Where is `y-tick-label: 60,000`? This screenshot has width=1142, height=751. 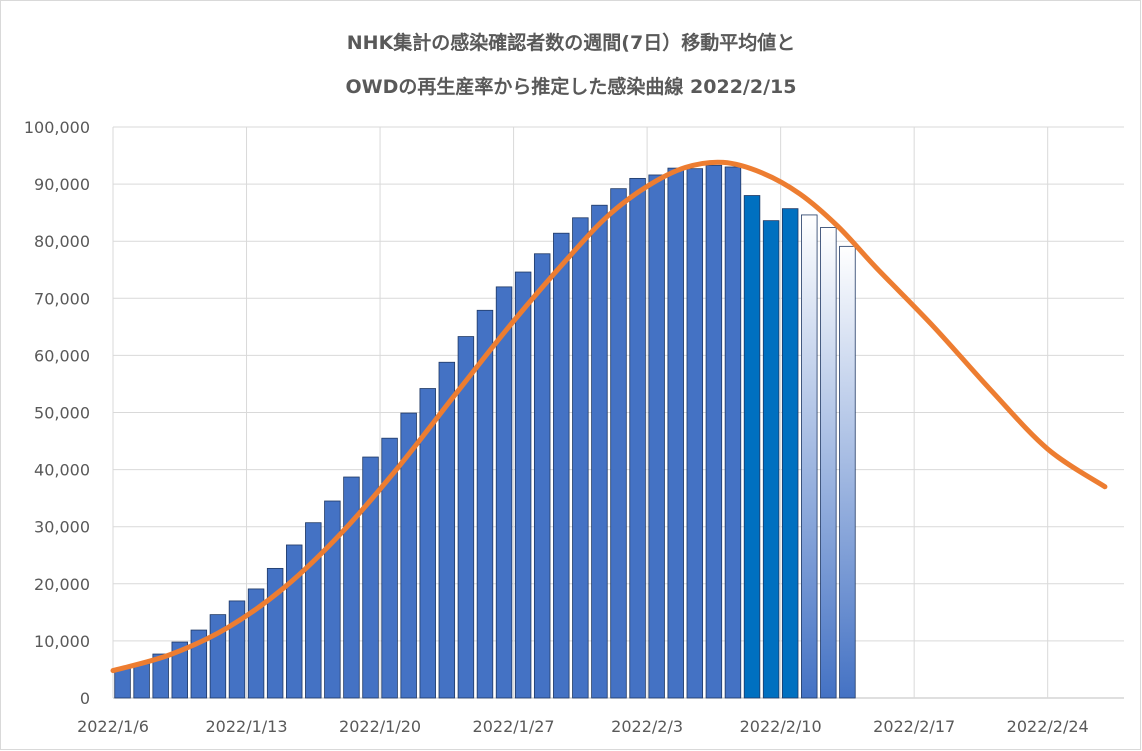
y-tick-label: 60,000 is located at coordinates (62, 355).